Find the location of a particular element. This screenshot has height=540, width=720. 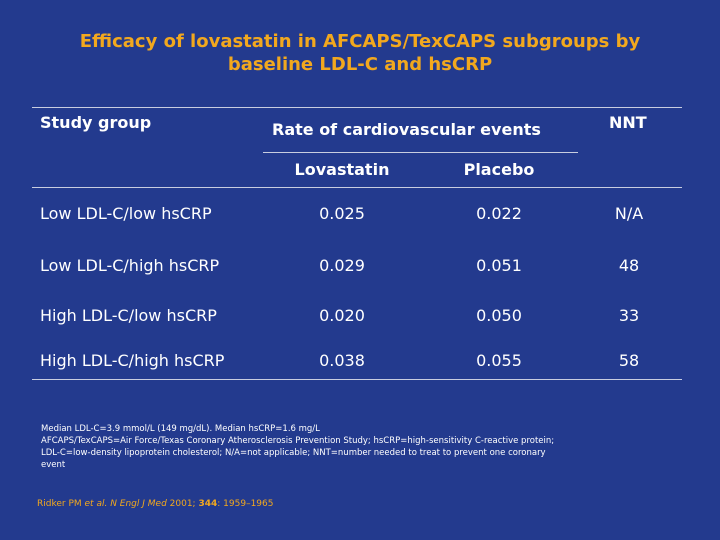

row-nnt: 33 is located at coordinates (629, 315).